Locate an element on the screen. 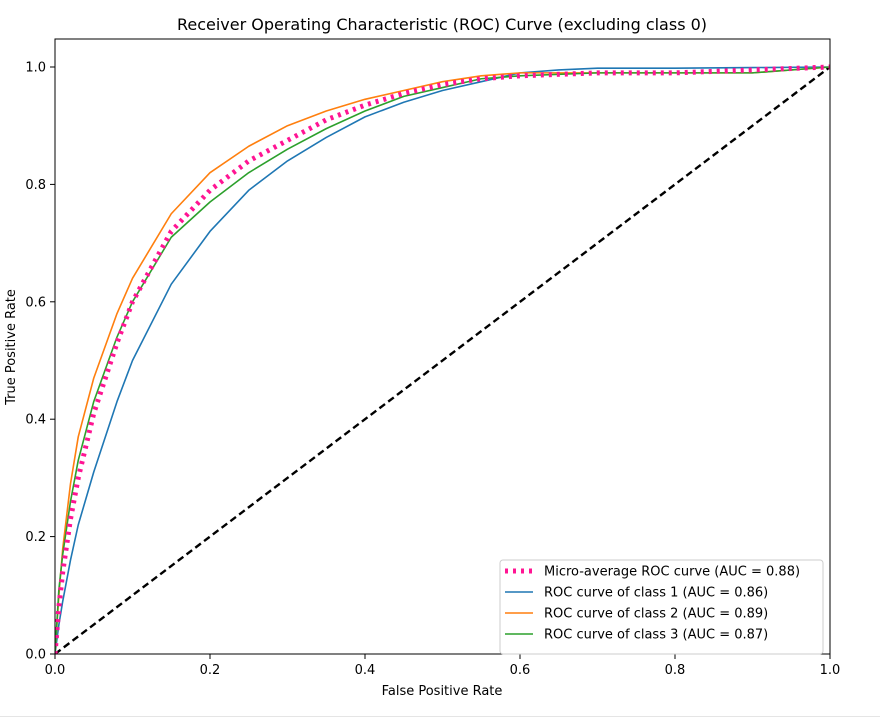 The width and height of the screenshot is (880, 719). x-tick-label: 0.4 is located at coordinates (365, 670).